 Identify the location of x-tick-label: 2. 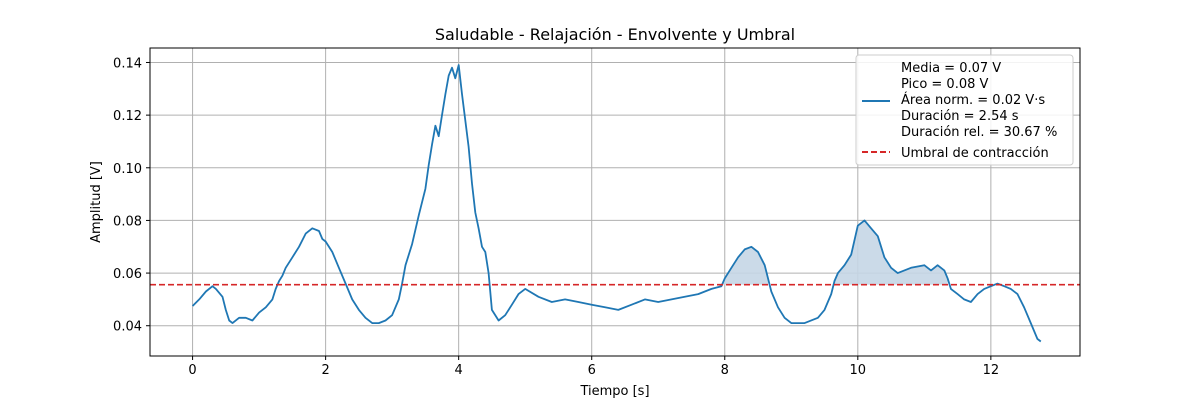
(325, 370).